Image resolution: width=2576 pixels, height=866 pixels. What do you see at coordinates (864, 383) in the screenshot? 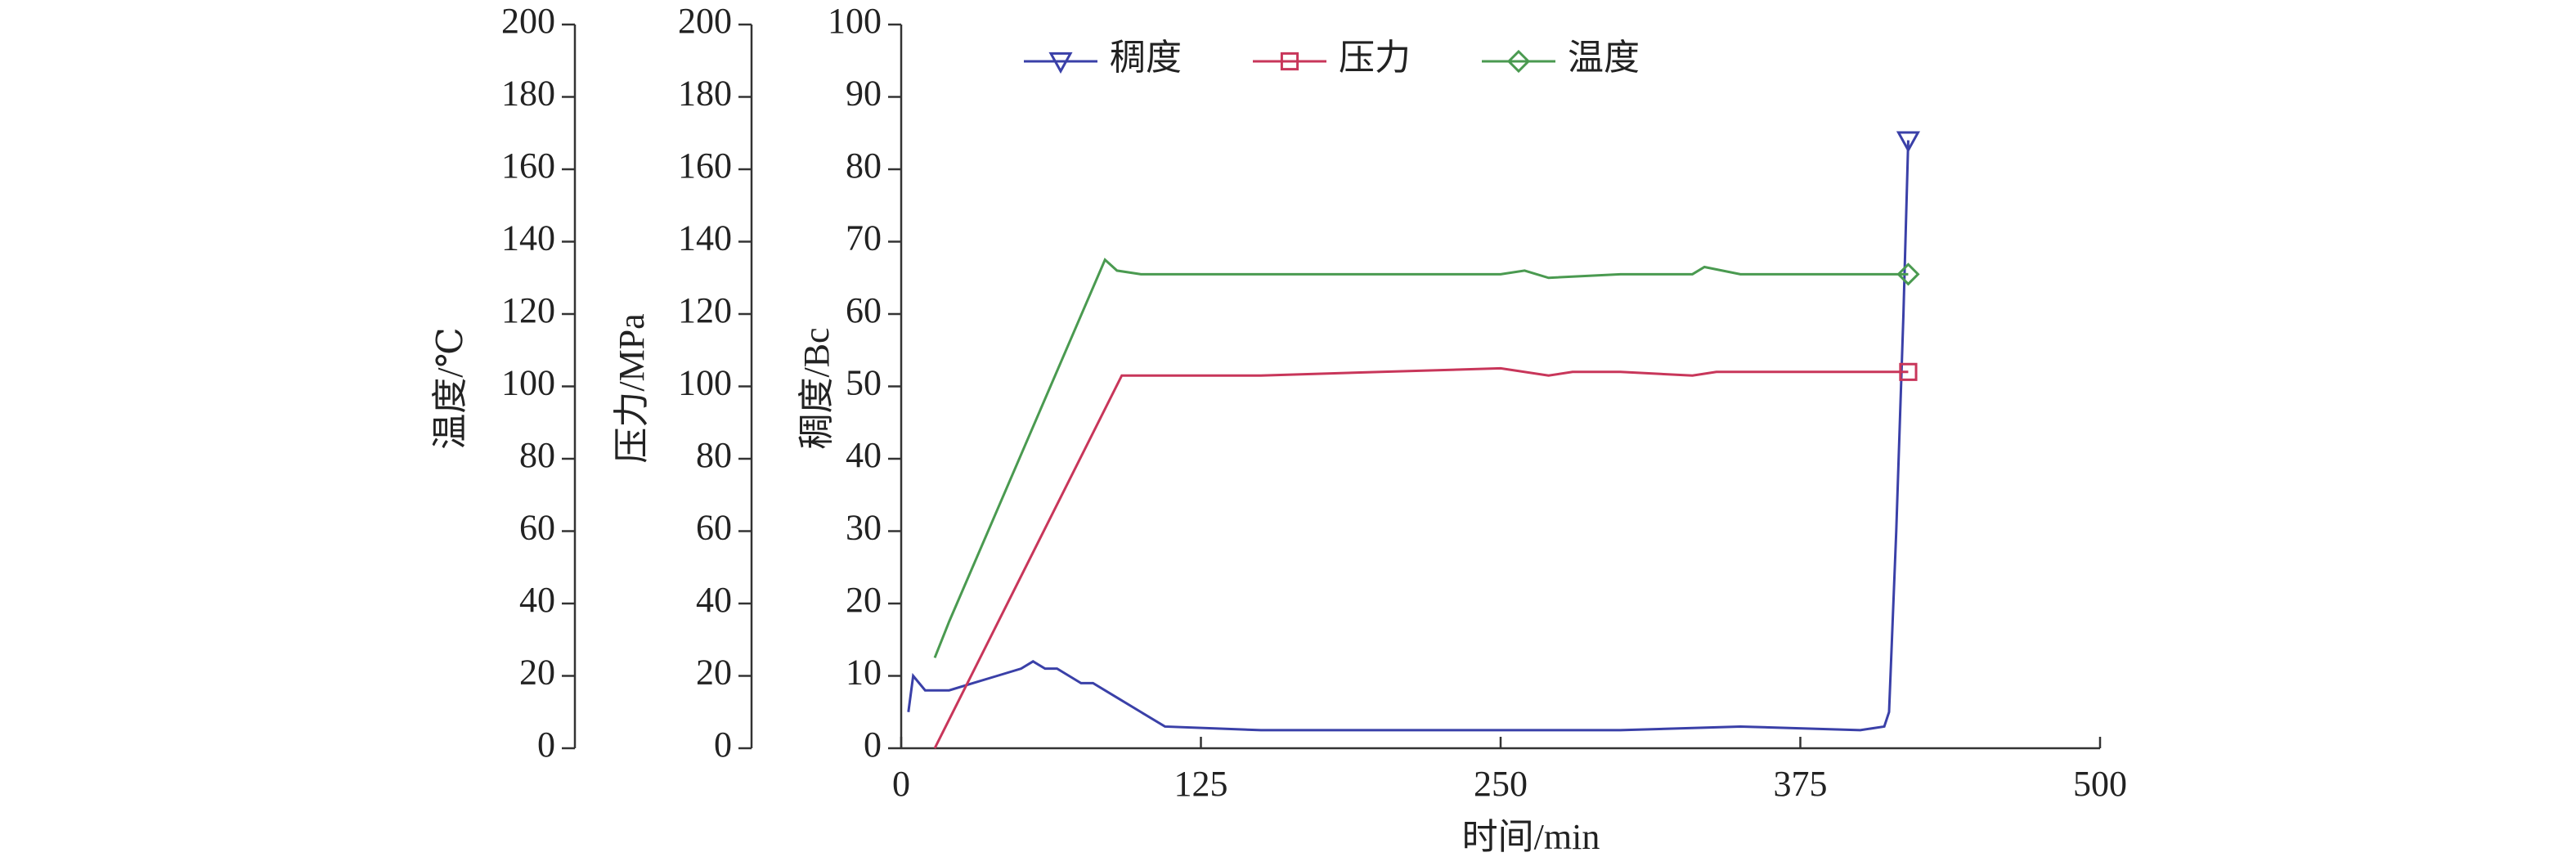
I see `y-tick-label: 50` at bounding box center [864, 383].